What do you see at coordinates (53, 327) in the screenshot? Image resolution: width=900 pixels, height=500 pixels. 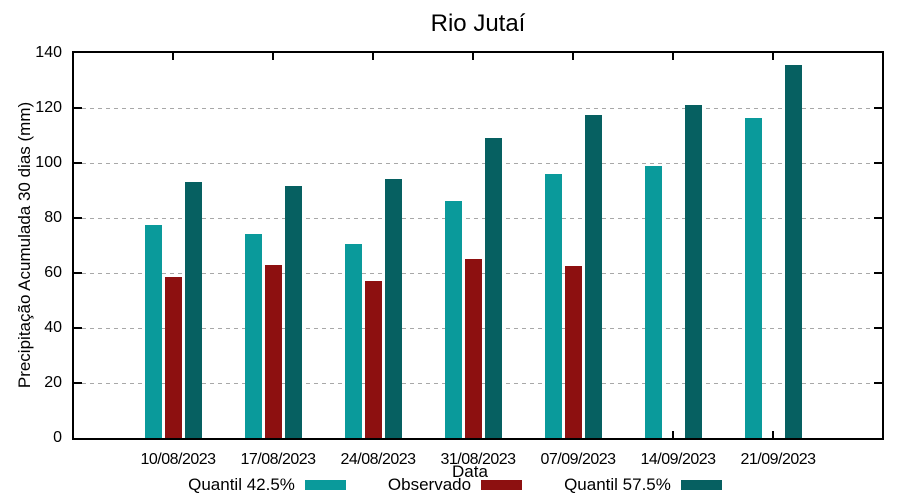 I see `y-tick-label: 40` at bounding box center [53, 327].